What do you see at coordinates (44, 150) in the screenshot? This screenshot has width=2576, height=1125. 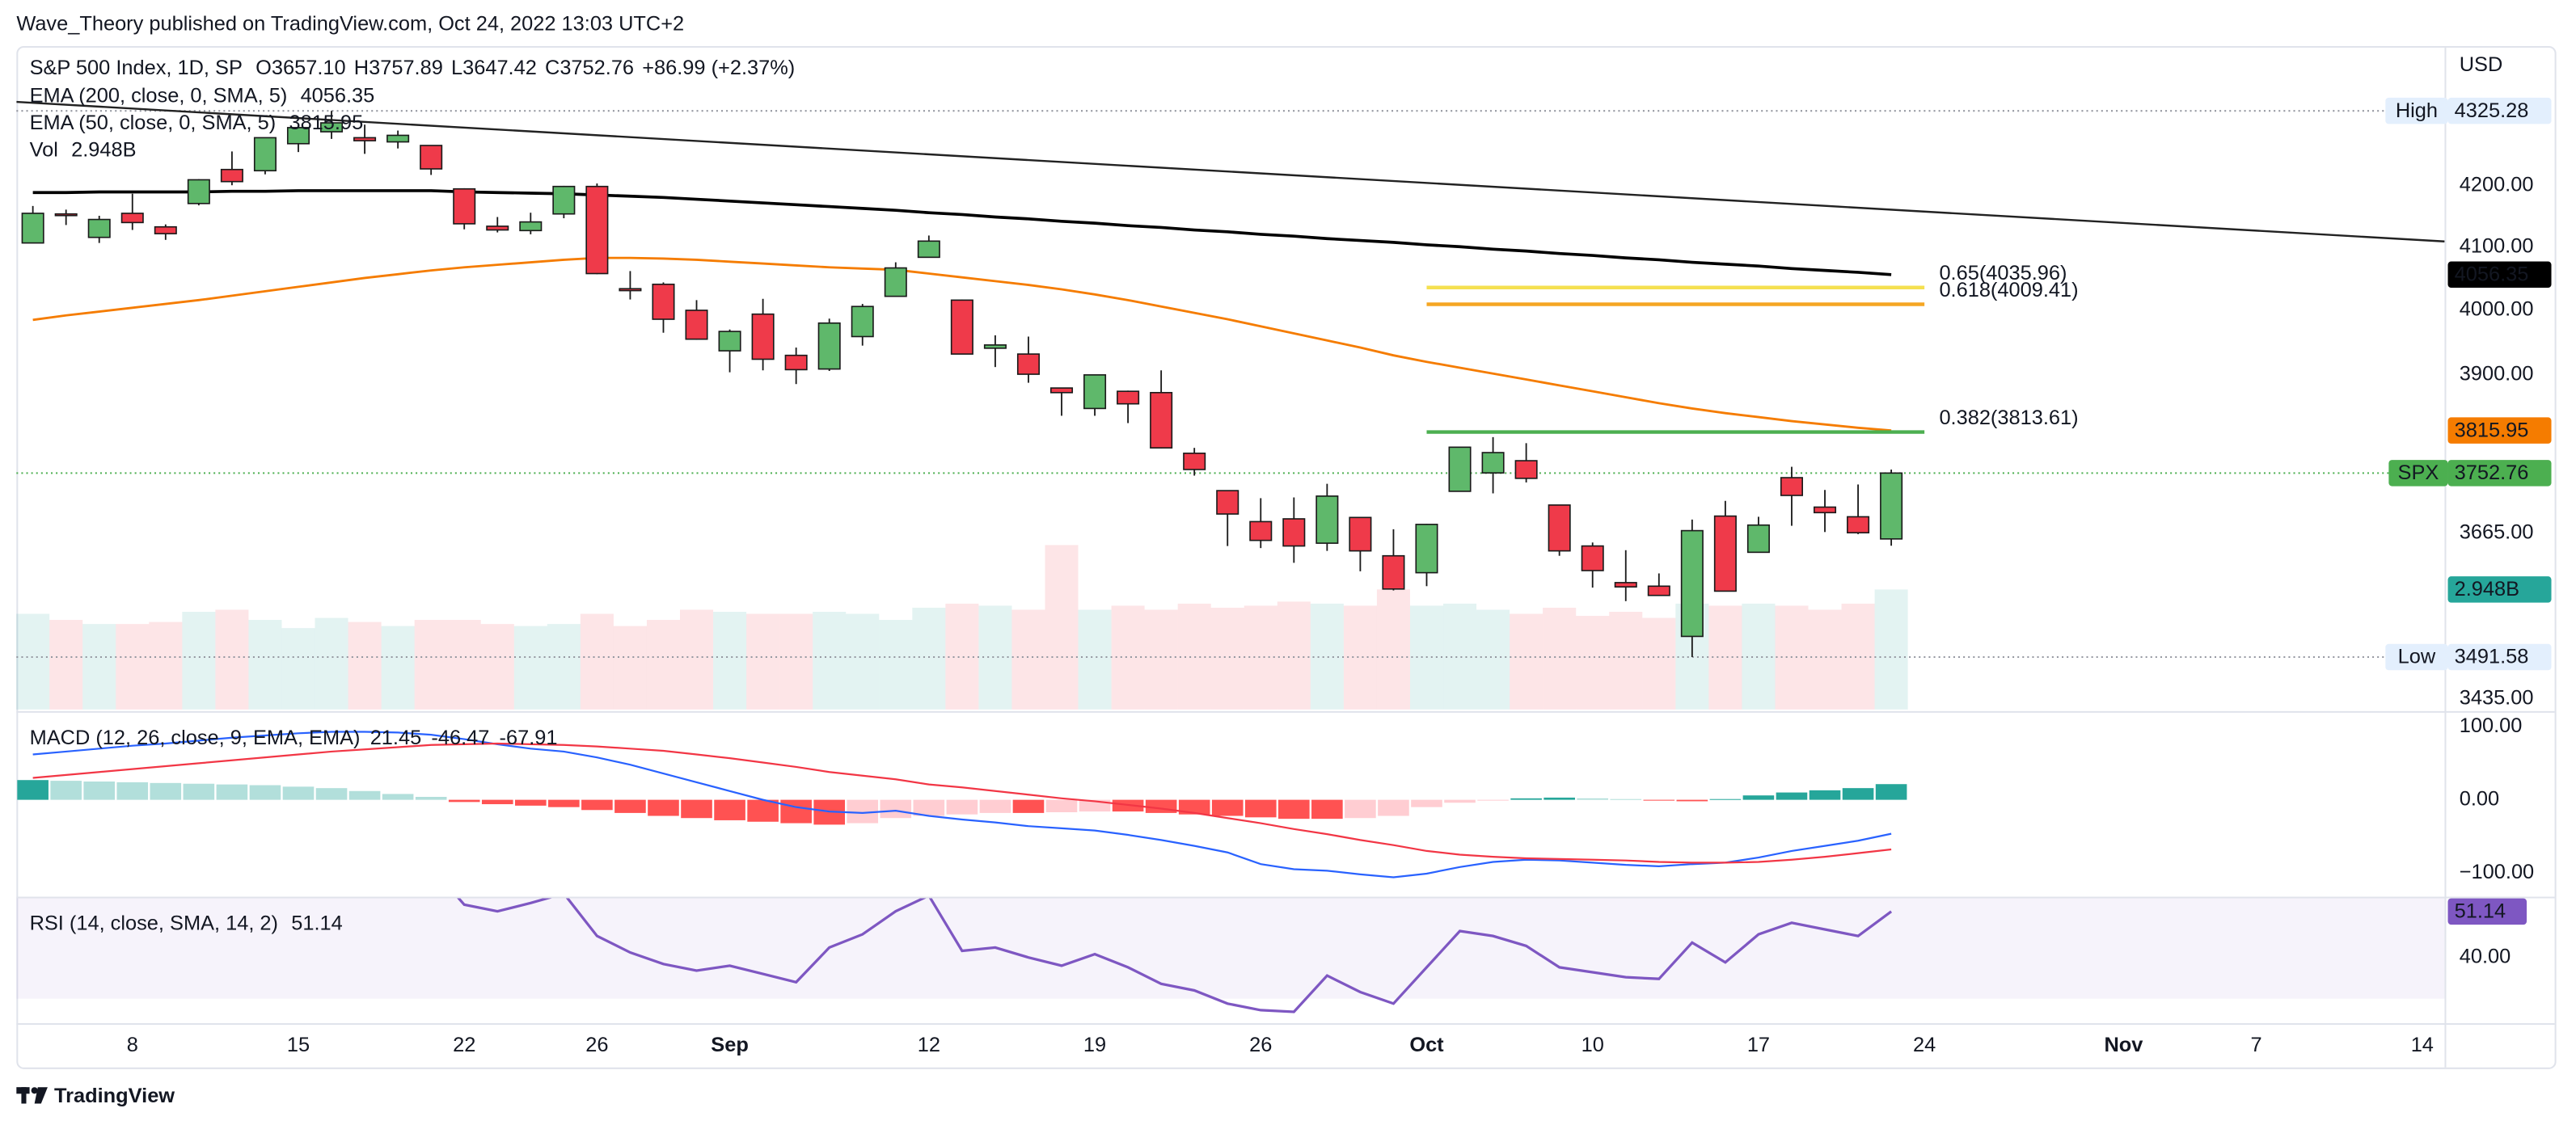 I see `legend-volume-name: Vol` at bounding box center [44, 150].